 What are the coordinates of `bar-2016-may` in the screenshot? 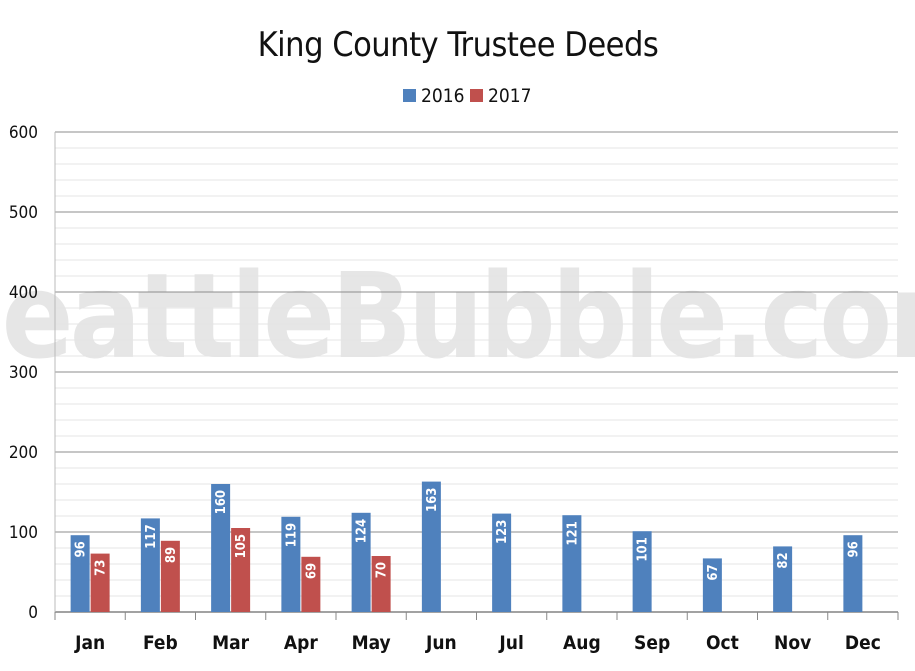 It's located at (361, 562).